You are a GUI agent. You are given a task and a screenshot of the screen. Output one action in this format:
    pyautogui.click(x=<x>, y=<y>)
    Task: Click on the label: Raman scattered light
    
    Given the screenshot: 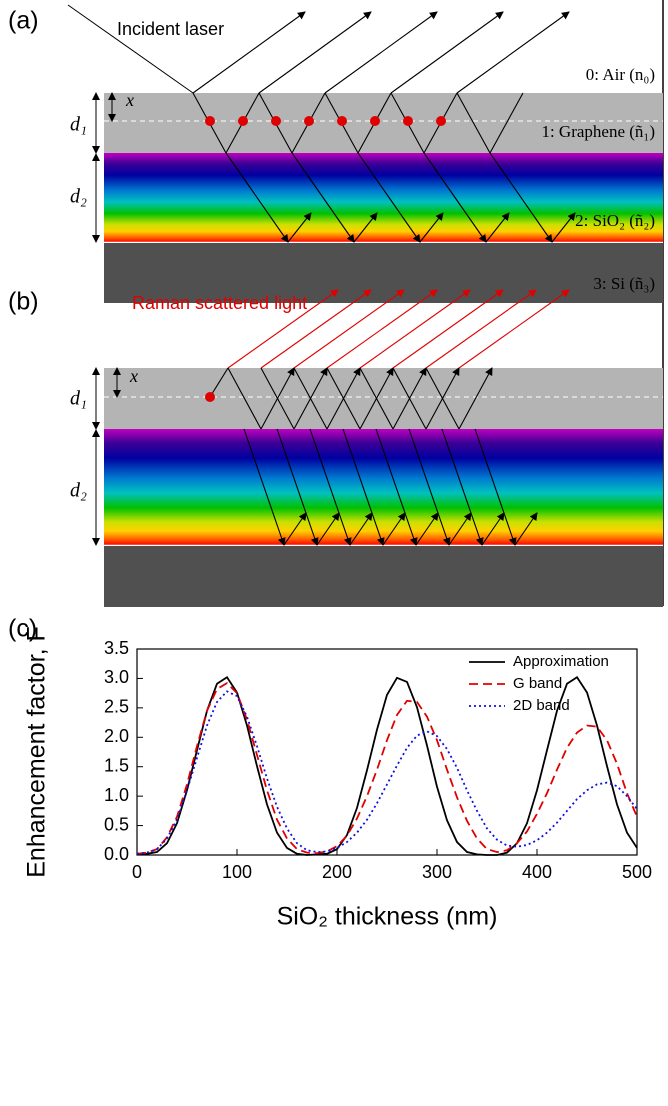 What is the action you would take?
    pyautogui.click(x=219, y=303)
    